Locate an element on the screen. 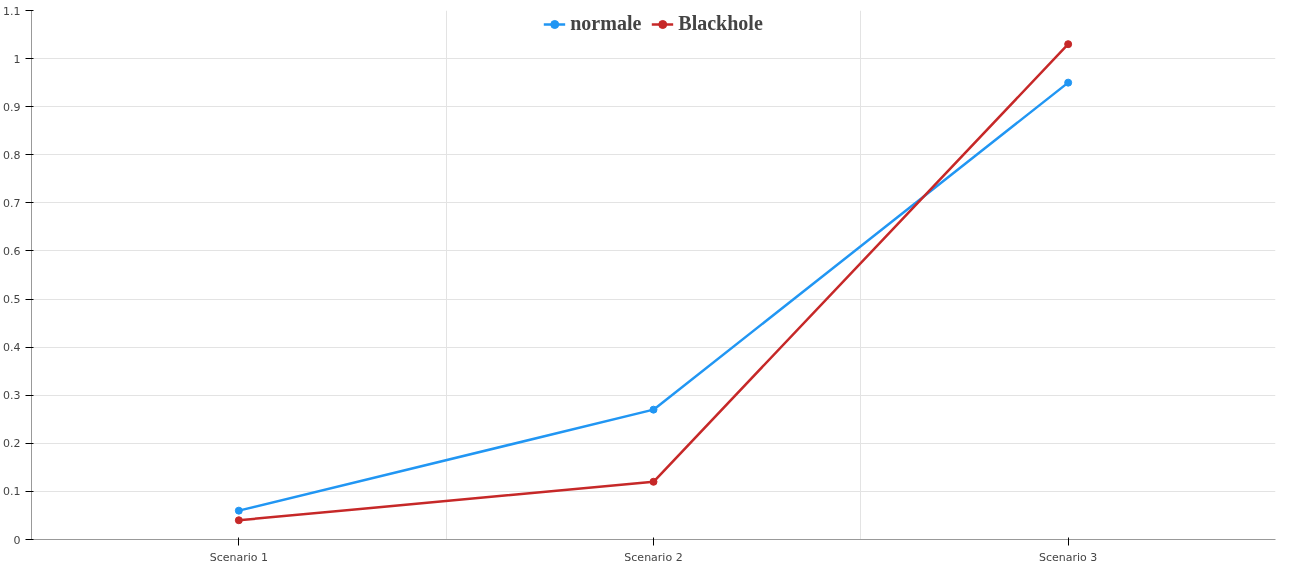 This screenshot has width=1295, height=576. x-tick-label: Scenario 2 is located at coordinates (653, 557).